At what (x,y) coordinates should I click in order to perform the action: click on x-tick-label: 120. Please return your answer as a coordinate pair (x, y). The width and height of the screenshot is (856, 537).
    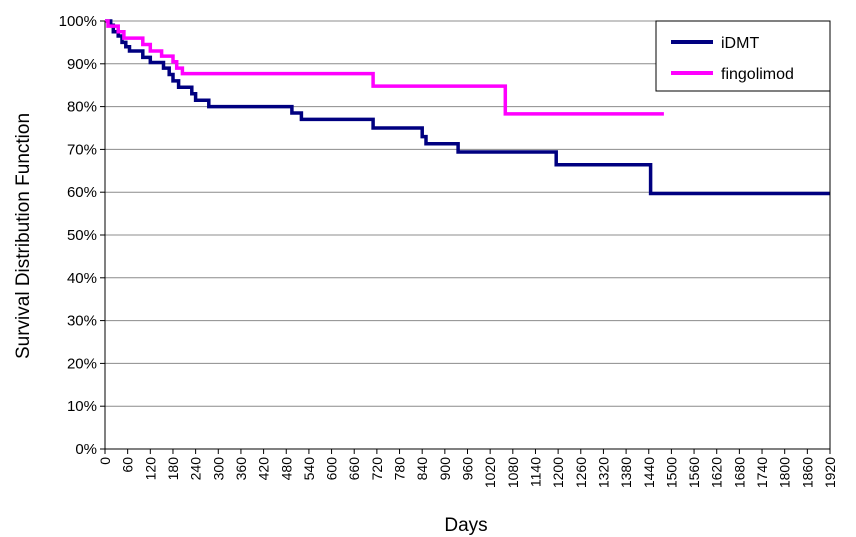
    Looking at the image, I should click on (150, 469).